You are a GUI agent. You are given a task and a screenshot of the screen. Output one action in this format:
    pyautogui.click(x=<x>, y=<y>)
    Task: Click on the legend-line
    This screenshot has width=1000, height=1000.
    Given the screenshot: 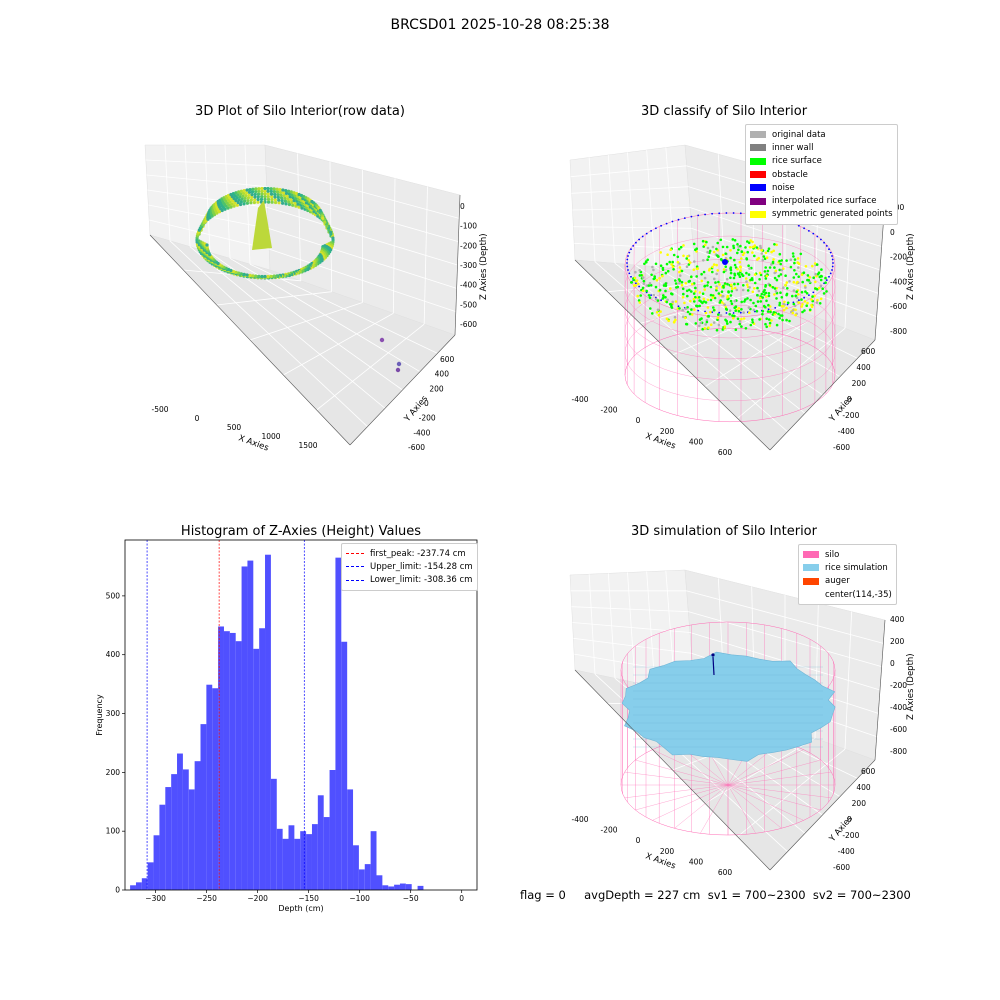 What is the action you would take?
    pyautogui.click(x=355, y=580)
    